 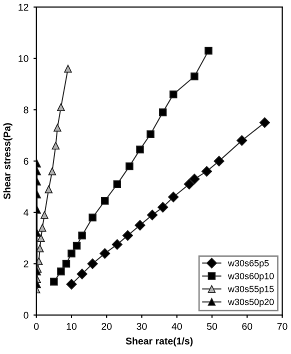 What do you see at coordinates (212, 326) in the screenshot?
I see `x-tick-label: 50` at bounding box center [212, 326].